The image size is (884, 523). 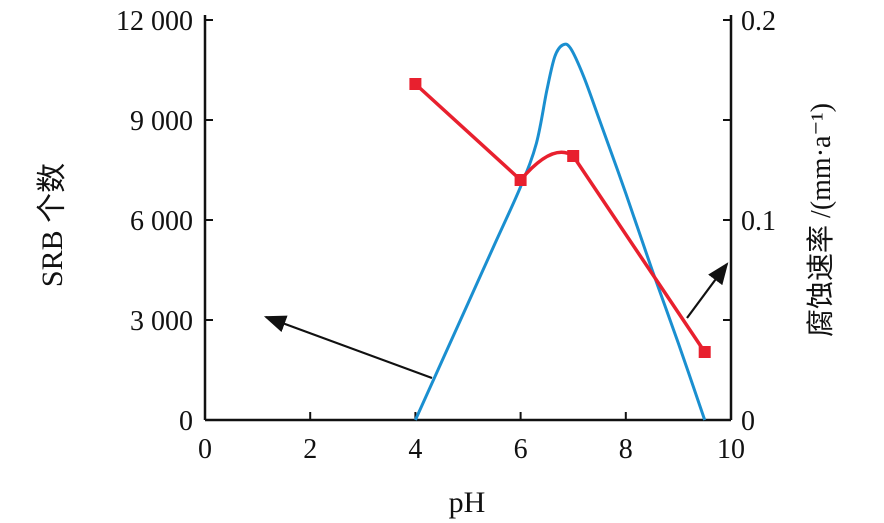 What do you see at coordinates (758, 21) in the screenshot?
I see `y-right-tick-label: 0.2` at bounding box center [758, 21].